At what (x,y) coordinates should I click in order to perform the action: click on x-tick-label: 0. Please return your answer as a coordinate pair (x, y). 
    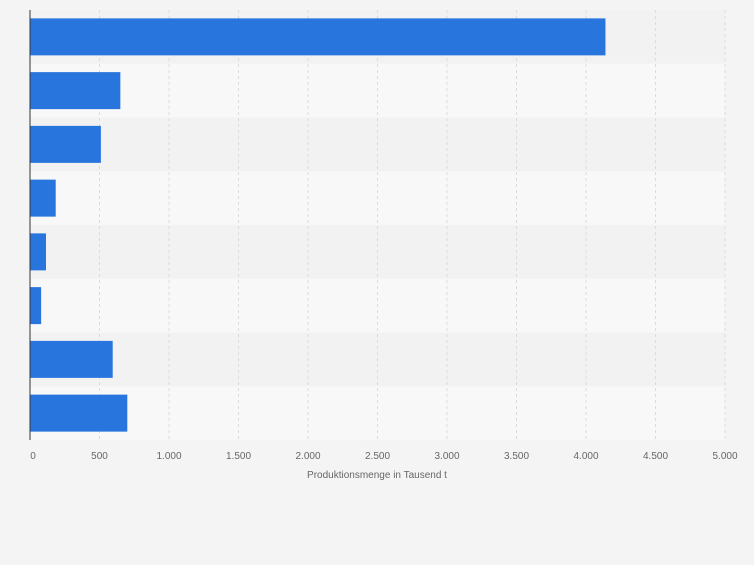
    Looking at the image, I should click on (33, 456).